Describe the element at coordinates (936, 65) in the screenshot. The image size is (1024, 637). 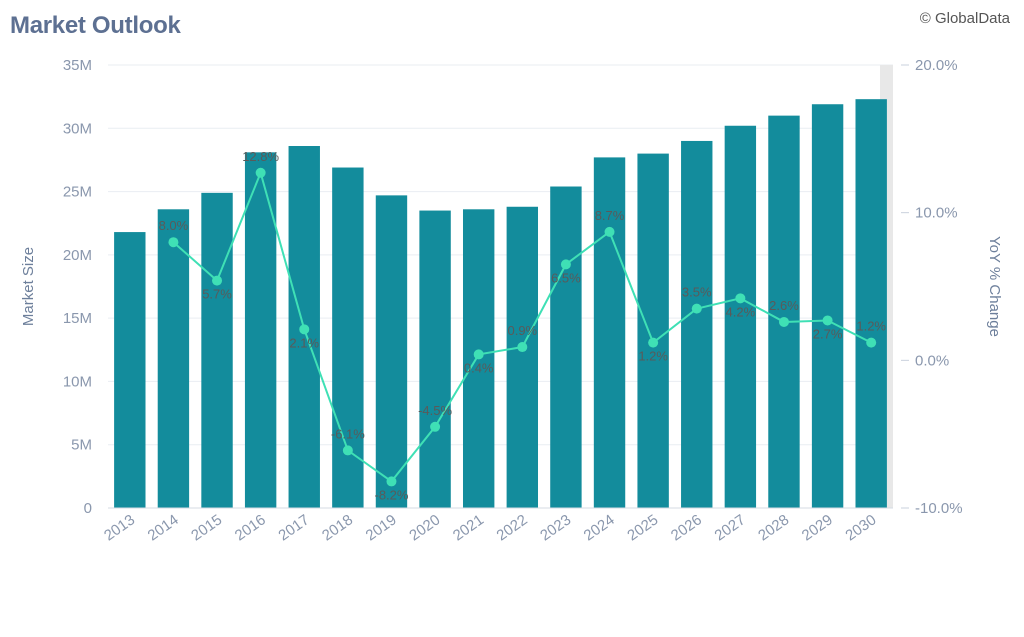
I see `y2-tick-label: 20.0%` at that location.